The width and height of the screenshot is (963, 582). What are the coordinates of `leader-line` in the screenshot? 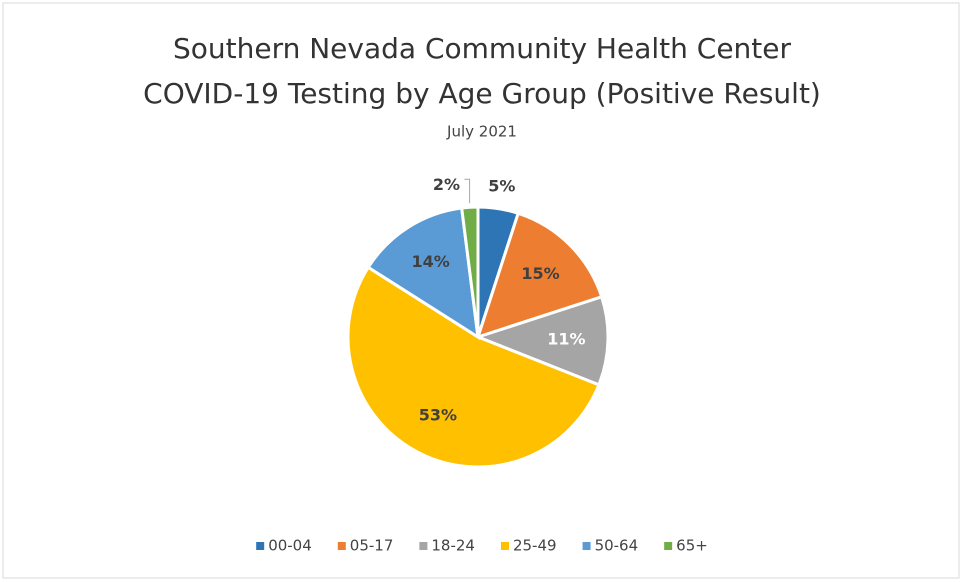 It's located at (467, 191).